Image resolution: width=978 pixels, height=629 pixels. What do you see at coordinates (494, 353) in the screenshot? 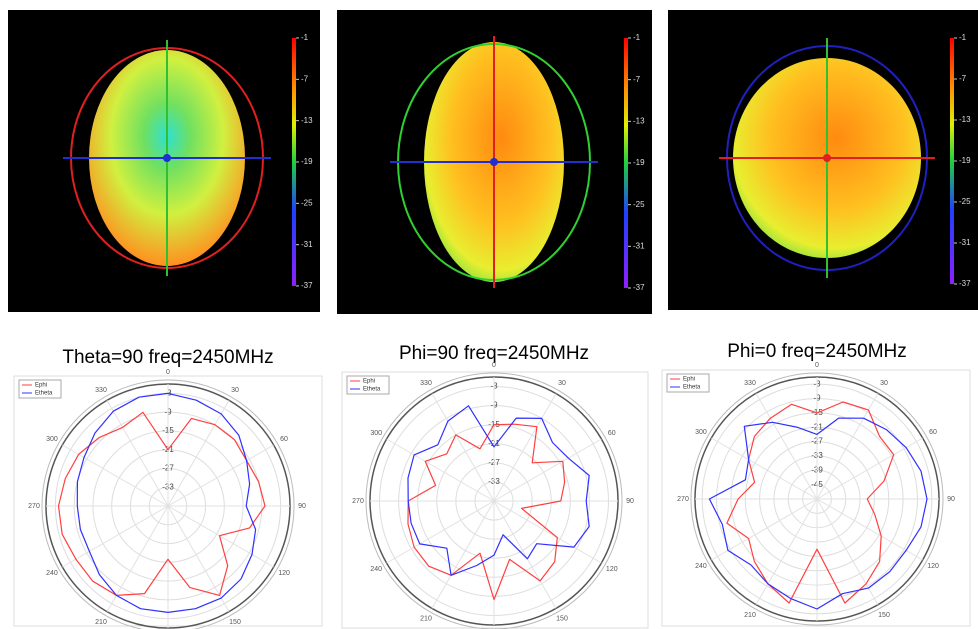
I see `chart-title: Phi=90 freq=2450MHz` at bounding box center [494, 353].